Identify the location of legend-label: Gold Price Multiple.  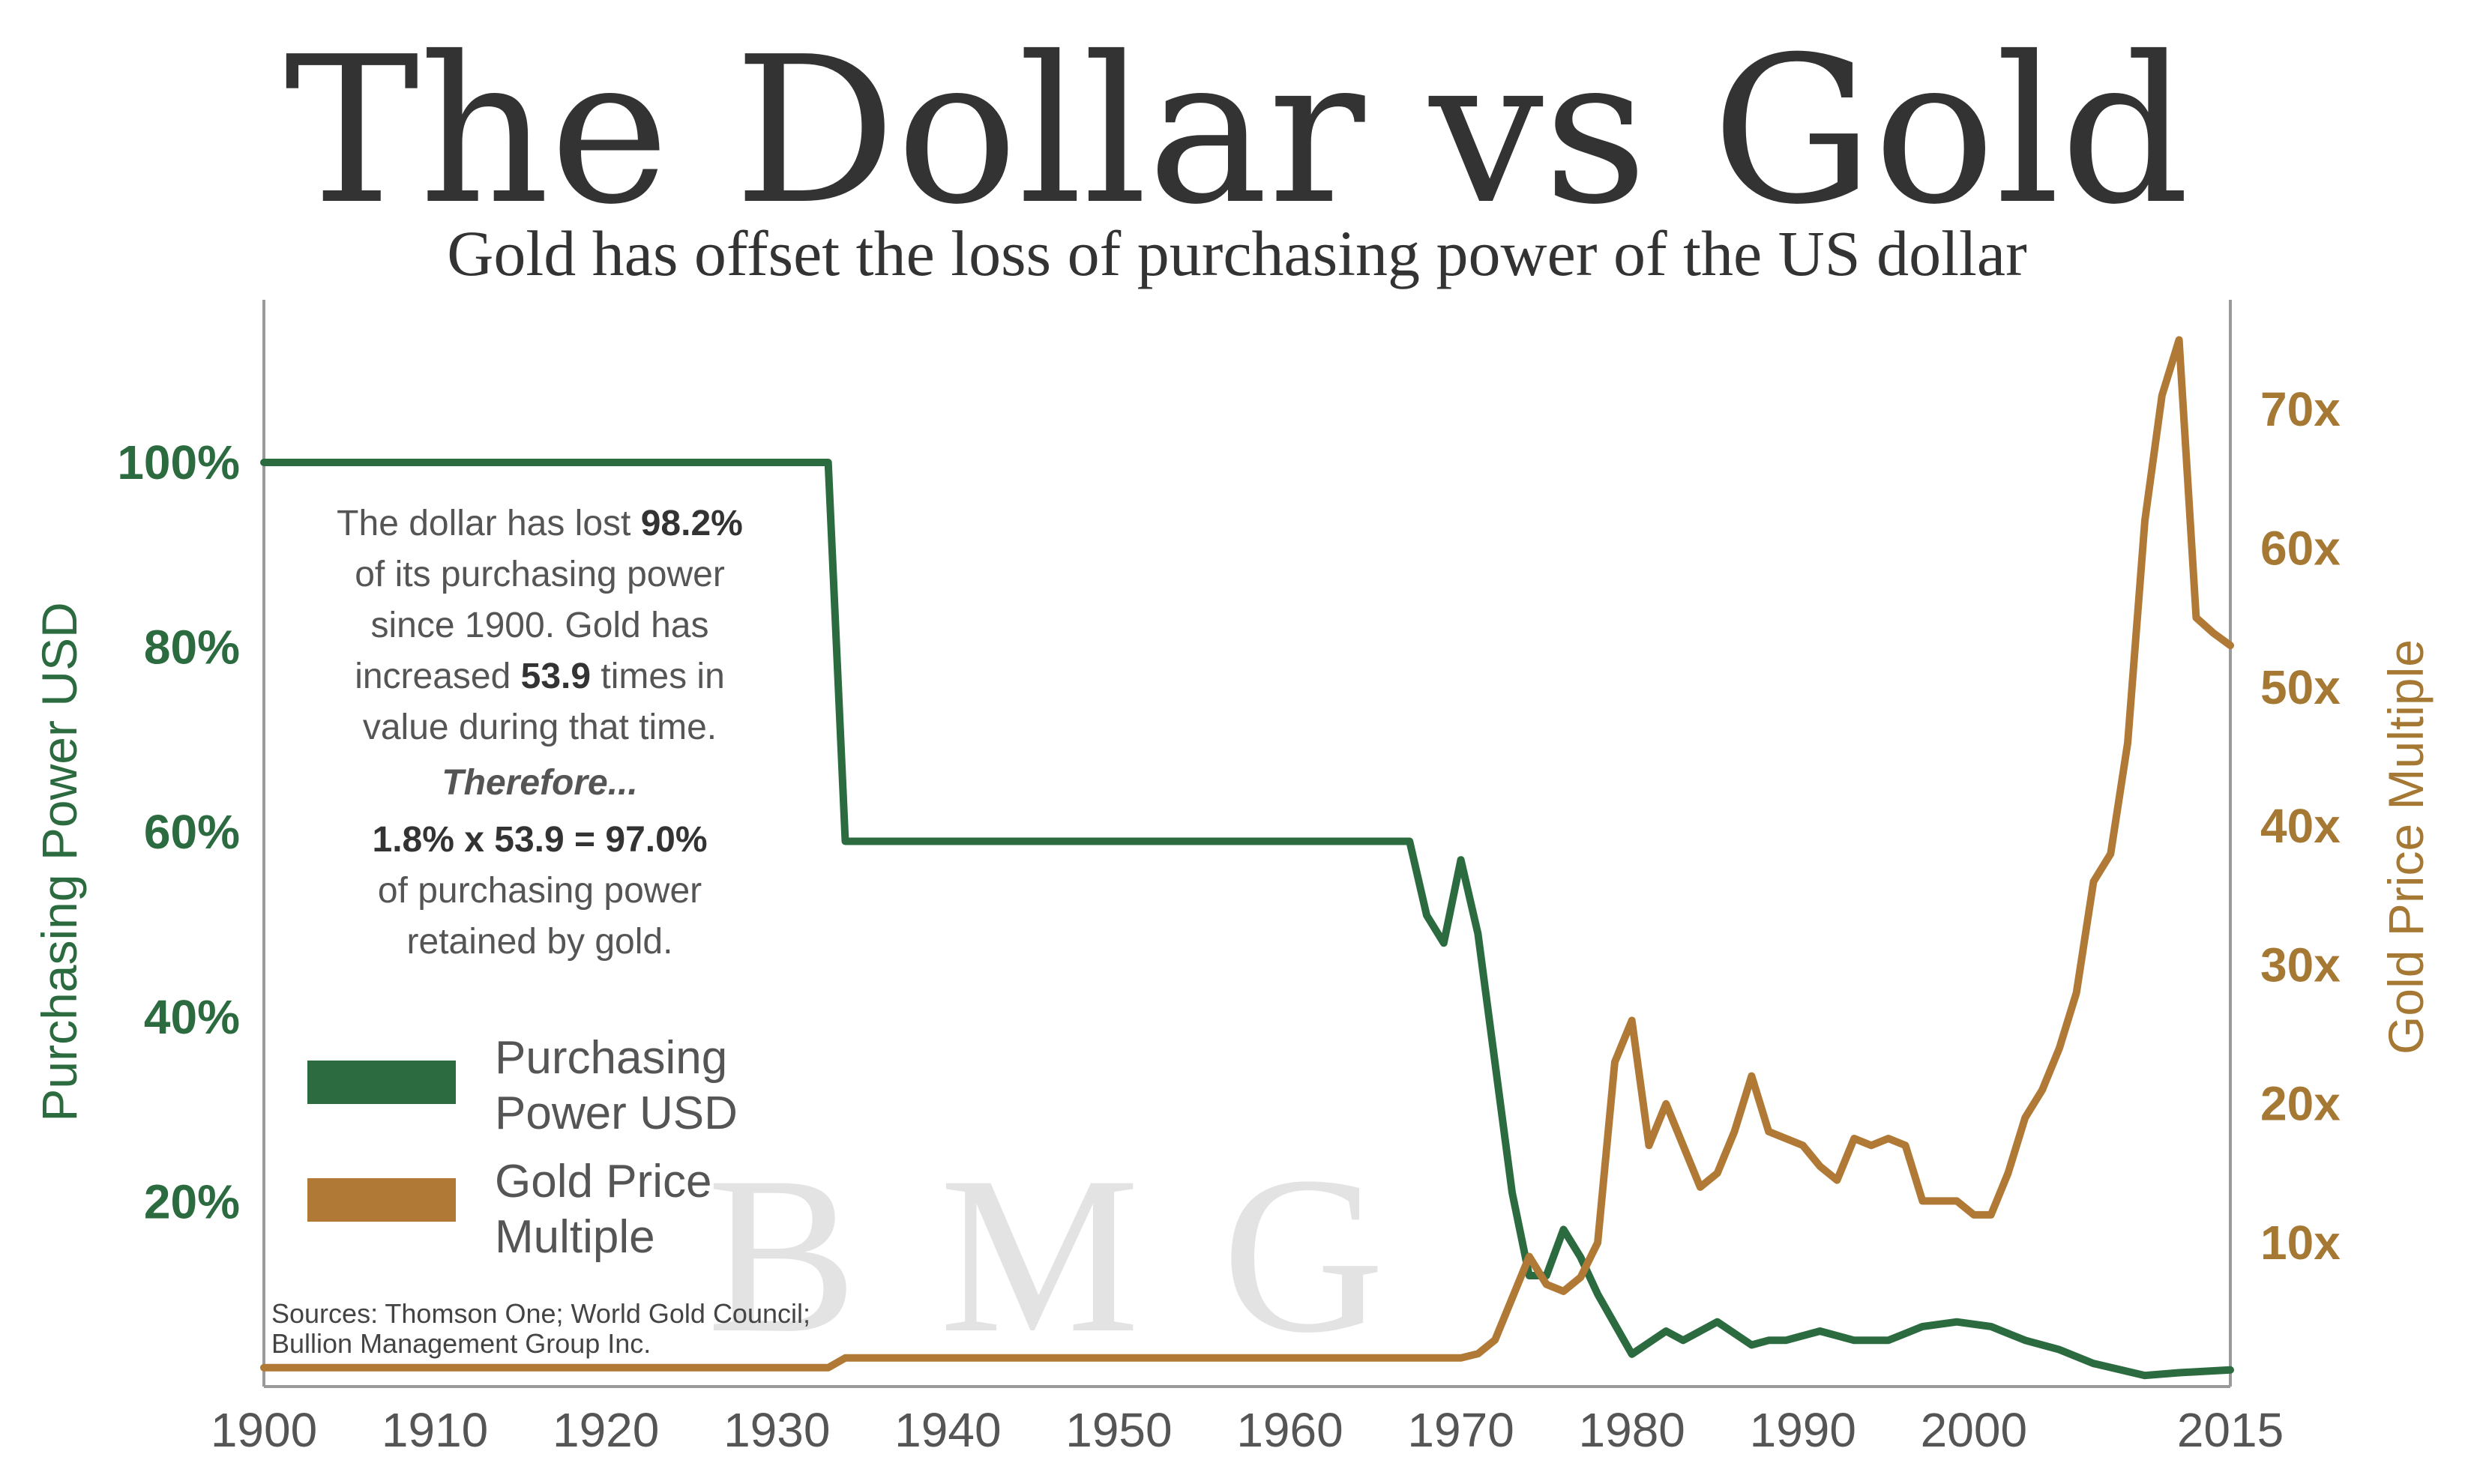
(603, 1210).